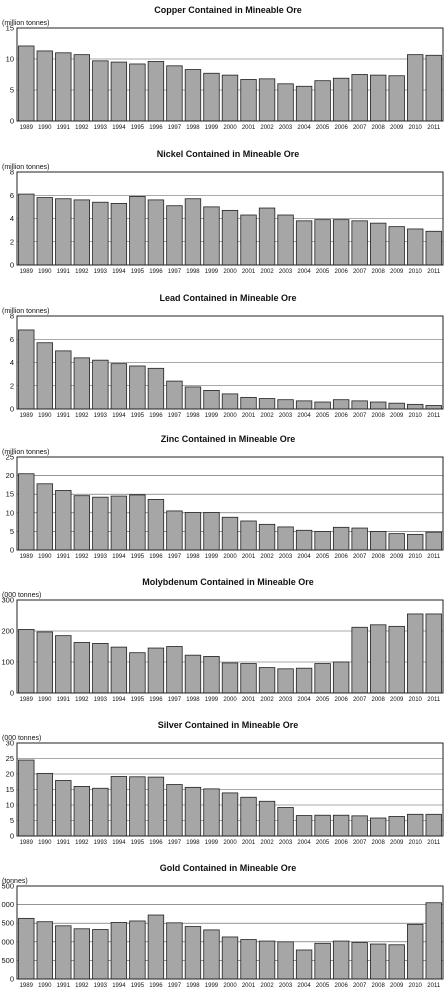 This screenshot has height=1000, width=446. What do you see at coordinates (249, 843) in the screenshot?
I see `x-tick-label: 2001` at bounding box center [249, 843].